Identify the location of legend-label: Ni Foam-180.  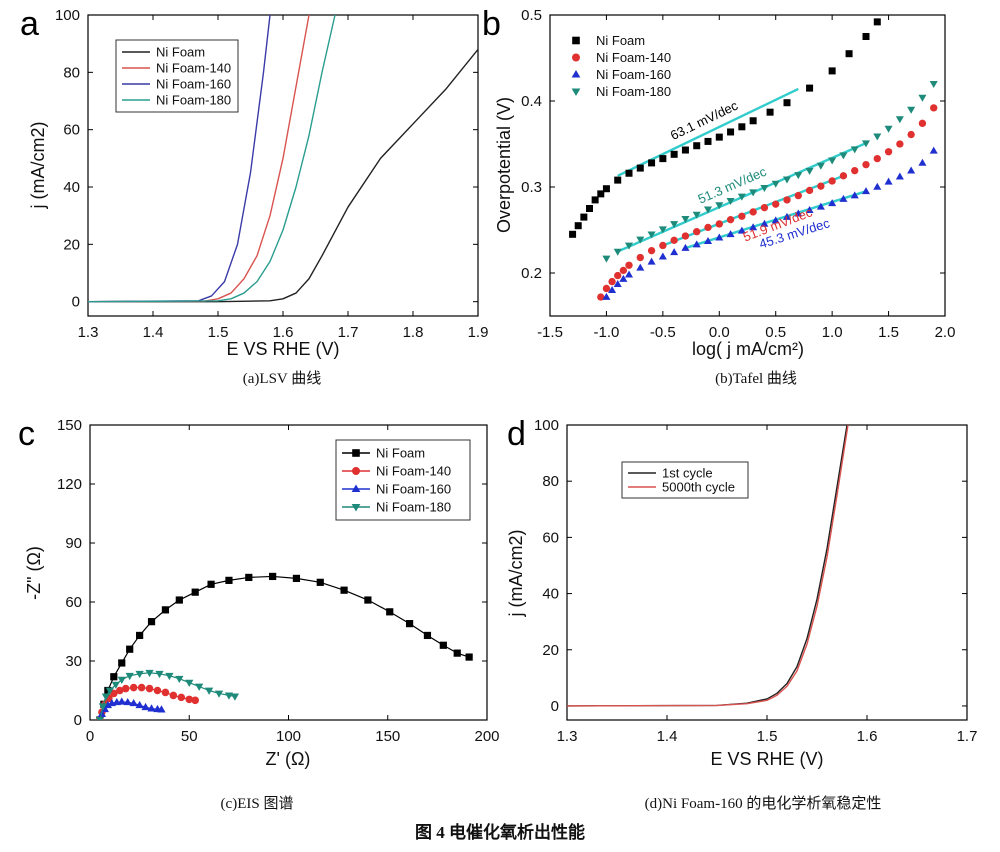
(413, 507).